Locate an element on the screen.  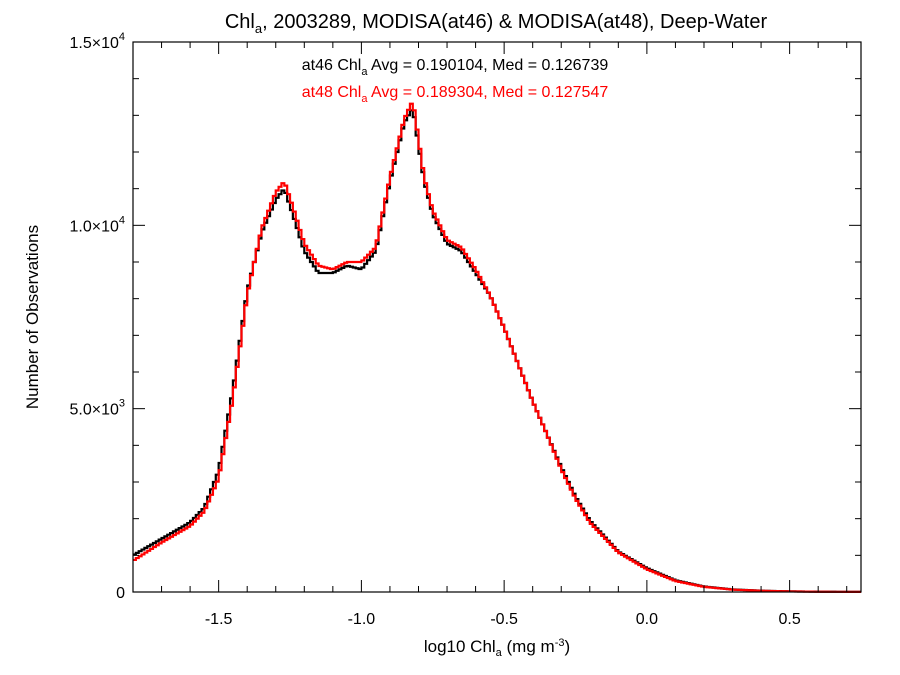
xlabel-mid: (mg m is located at coordinates (528, 646).